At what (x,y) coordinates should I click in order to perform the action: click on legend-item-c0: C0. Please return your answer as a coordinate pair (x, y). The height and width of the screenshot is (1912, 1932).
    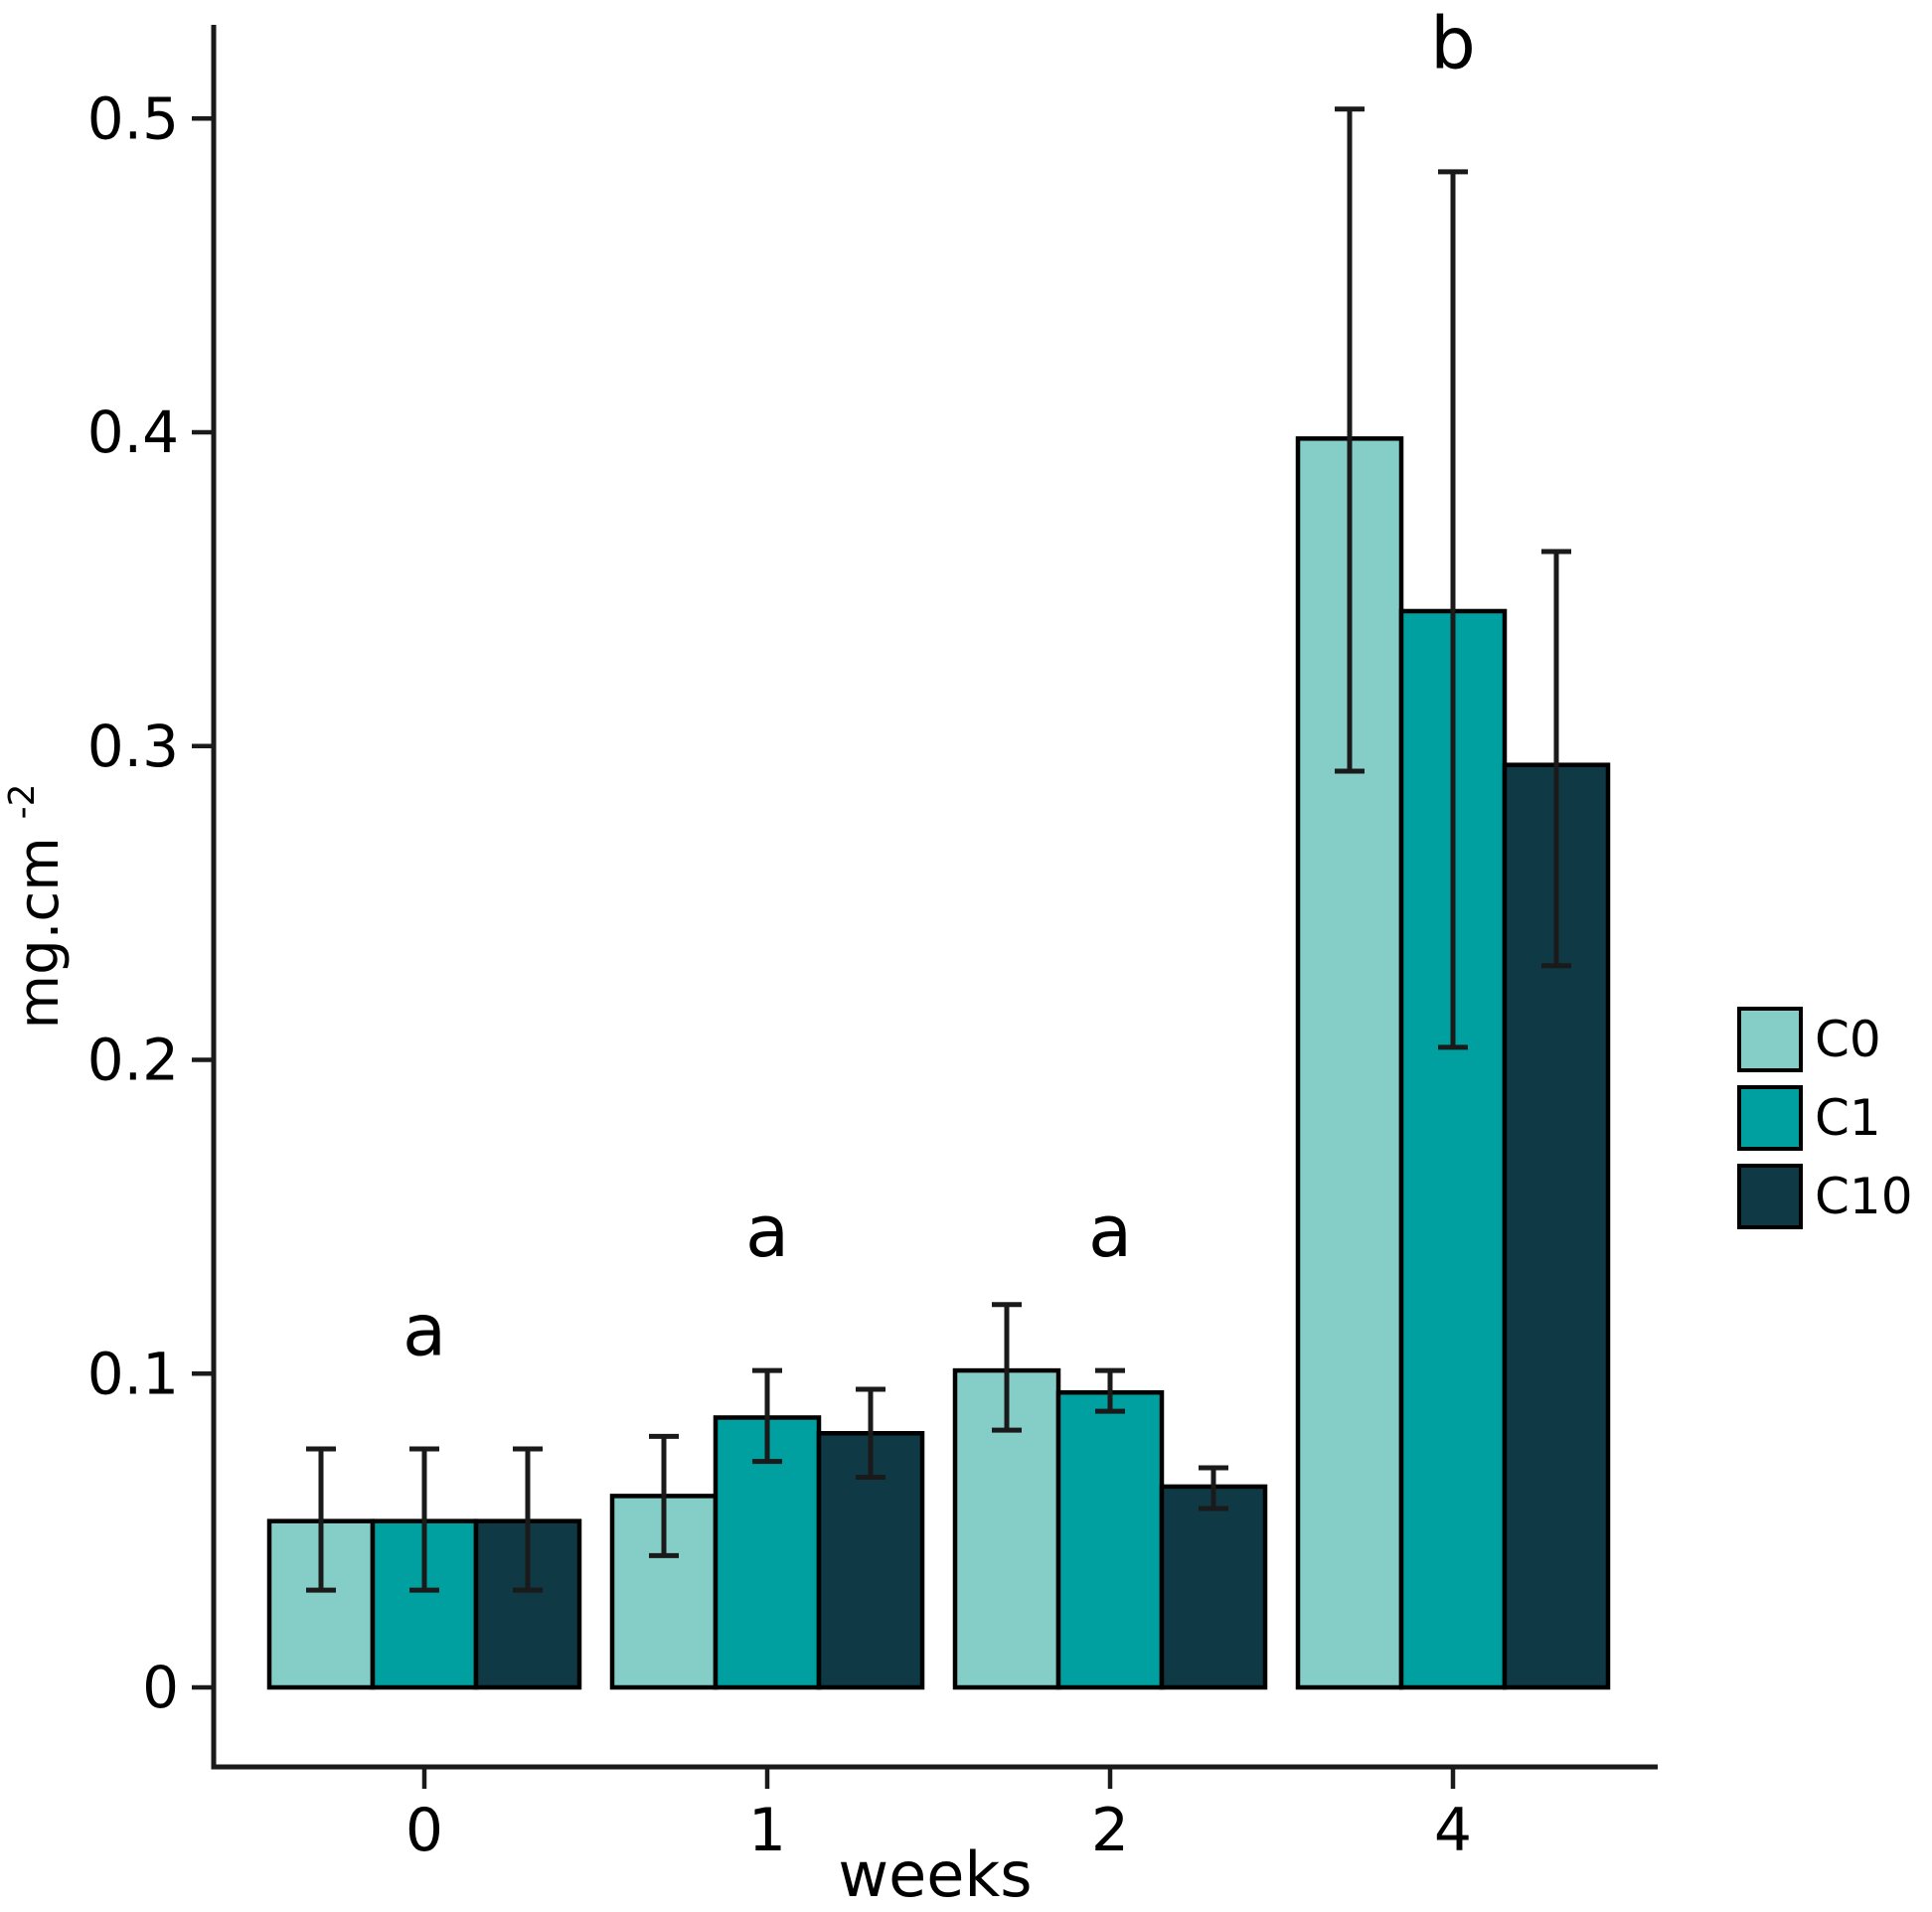
    Looking at the image, I should click on (1809, 1039).